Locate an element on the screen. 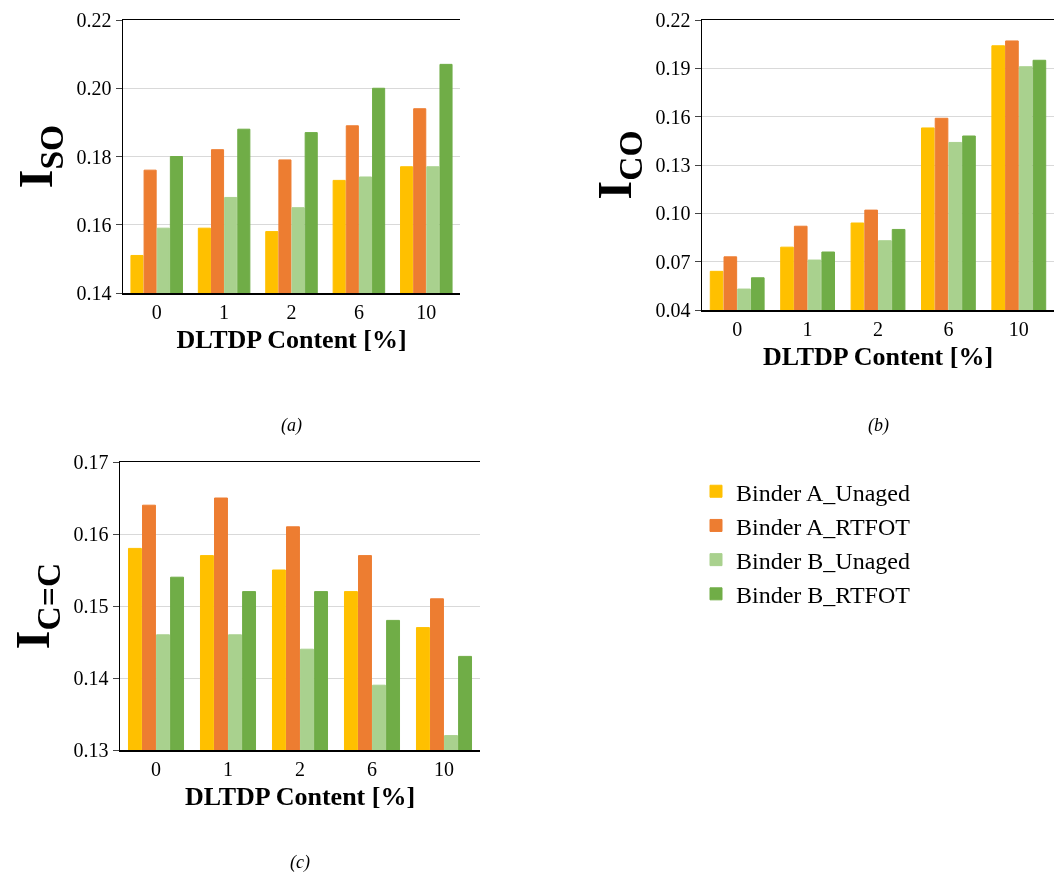  y-tick-label: 0.17 is located at coordinates (91, 462).